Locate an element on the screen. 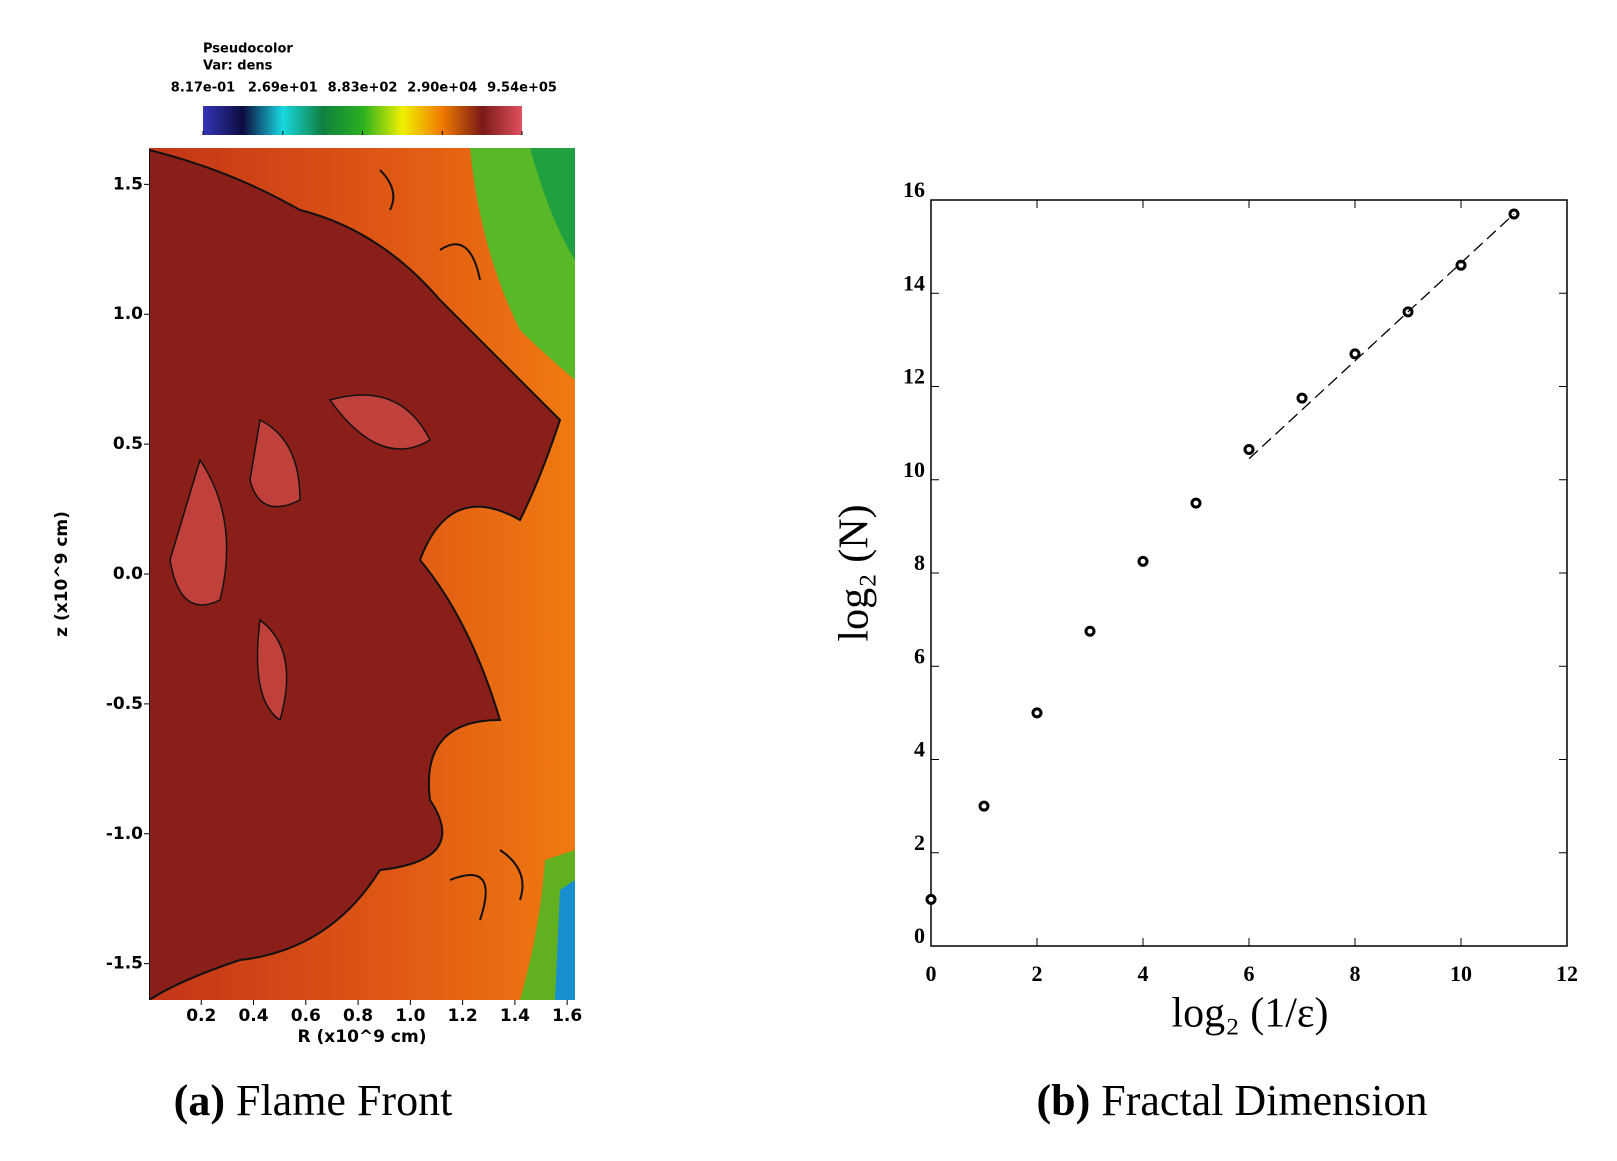 Image resolution: width=1617 pixels, height=1161 pixels. y-axis-label: log₂ (N) is located at coordinates (855, 572).